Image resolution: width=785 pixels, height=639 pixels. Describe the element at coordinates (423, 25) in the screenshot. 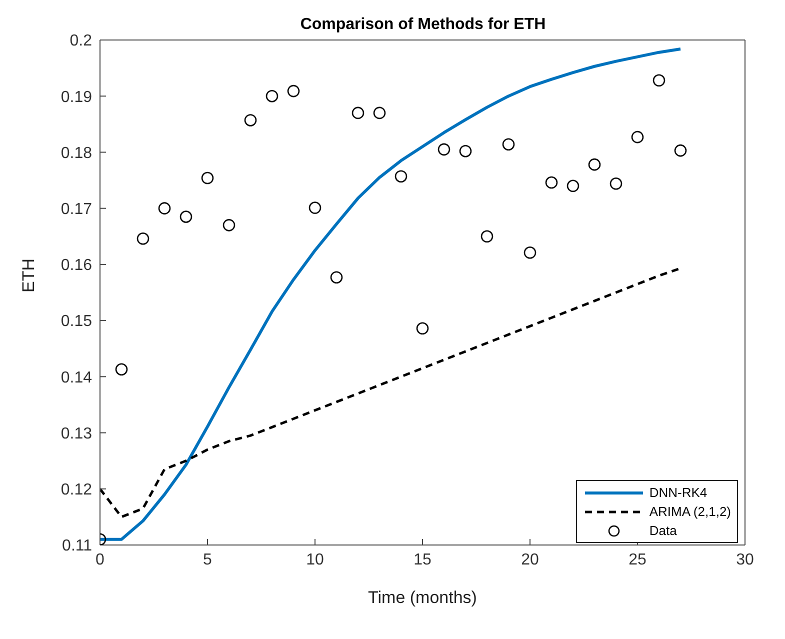

I see `chart-title: Comparison of Methods for ETH` at that location.